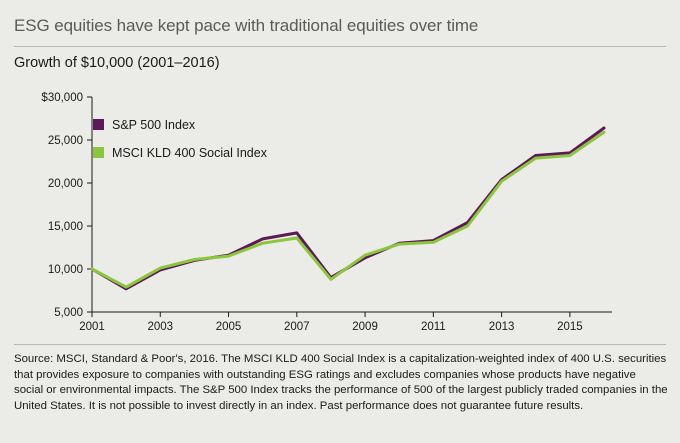  I want to click on legend-label: S&P 500 Index, so click(154, 125).